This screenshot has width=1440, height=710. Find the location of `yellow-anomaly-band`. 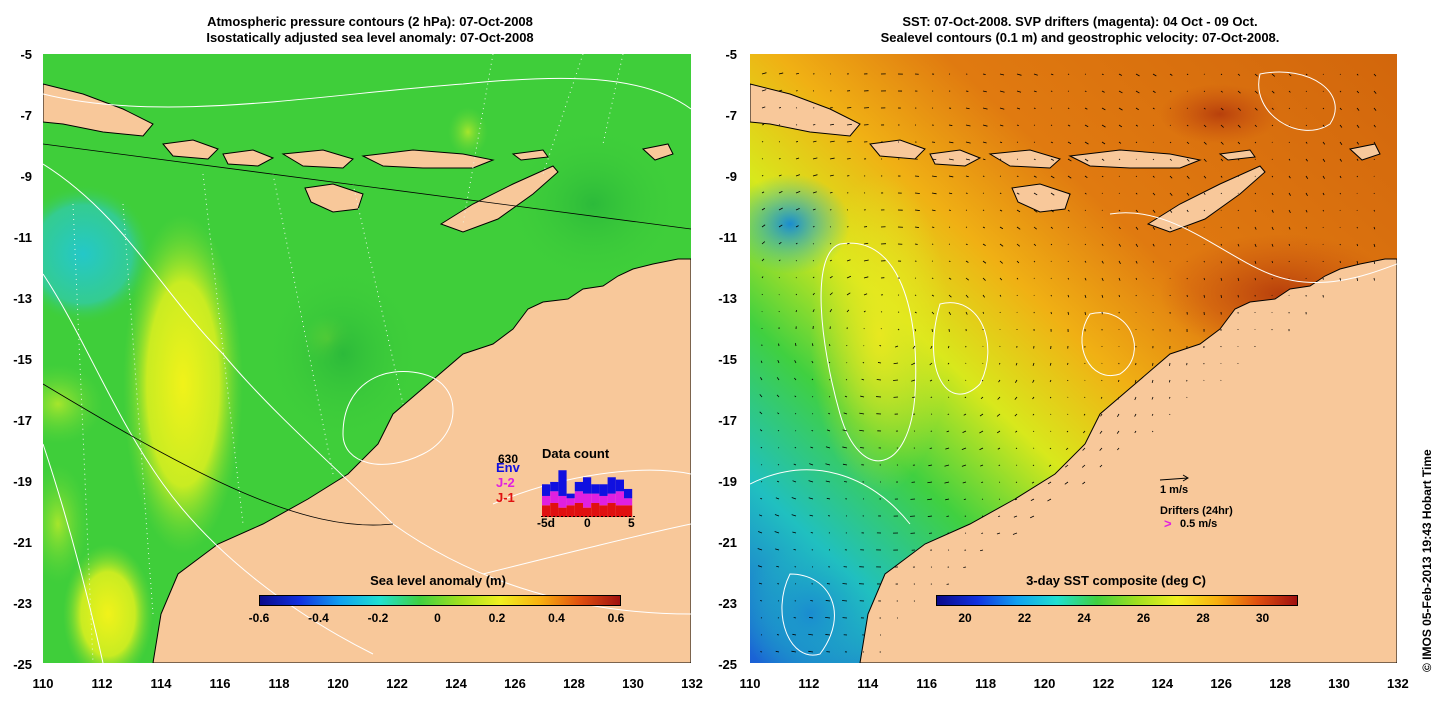

yellow-anomaly-band is located at coordinates (183, 384).